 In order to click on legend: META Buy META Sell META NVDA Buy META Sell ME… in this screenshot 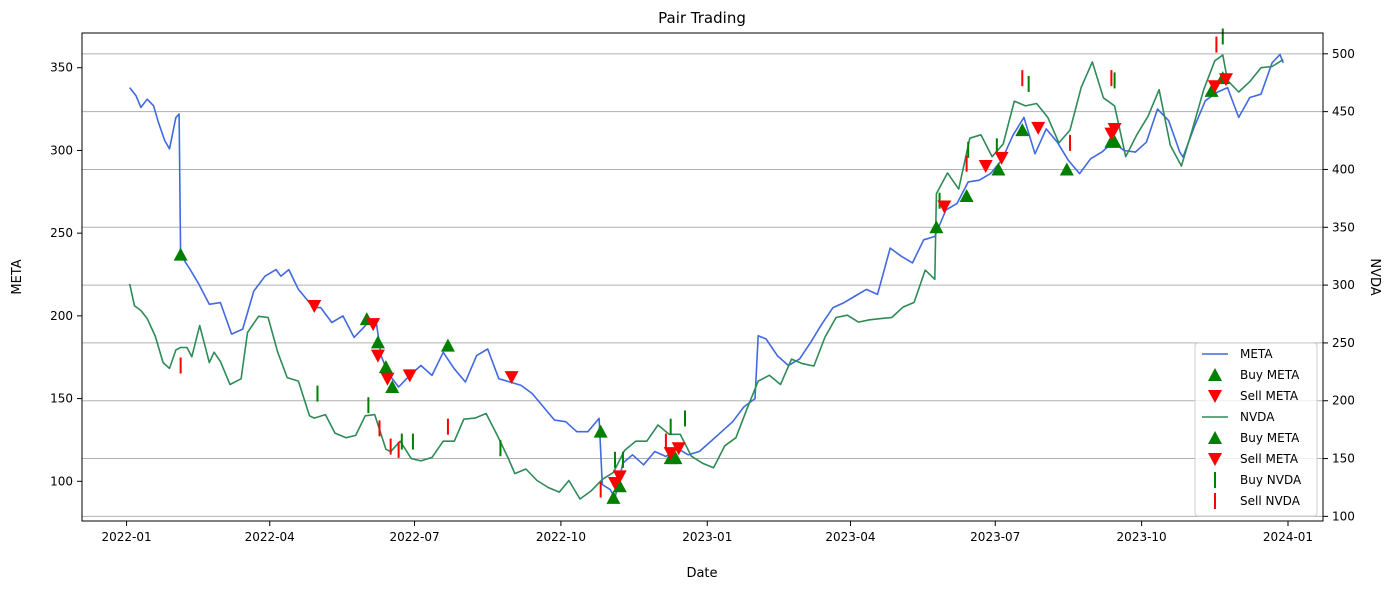, I will do `click(1256, 429)`.